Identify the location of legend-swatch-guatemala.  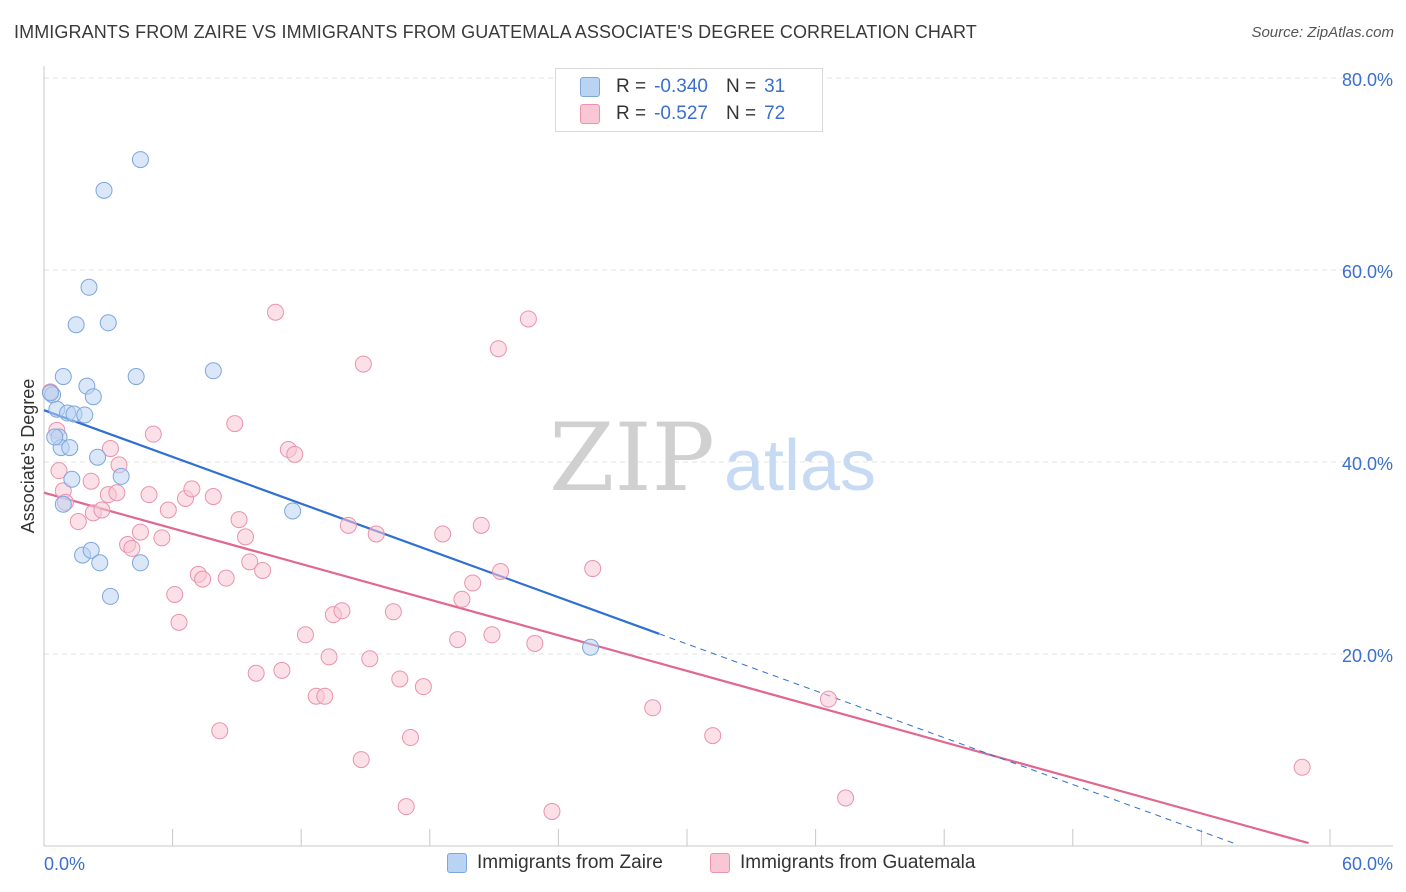
(590, 114).